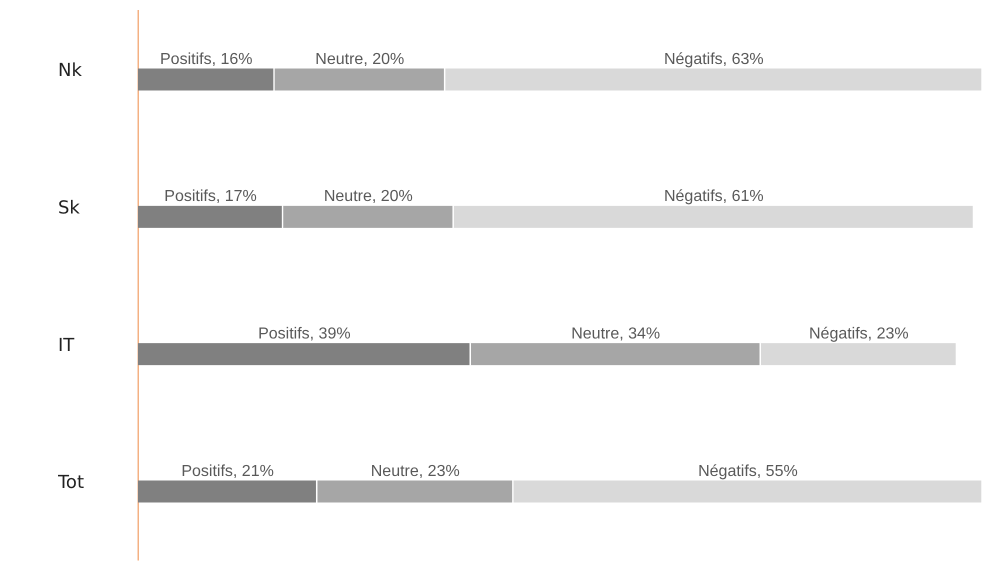  What do you see at coordinates (304, 334) in the screenshot?
I see `data-label: Positifs, 39%` at bounding box center [304, 334].